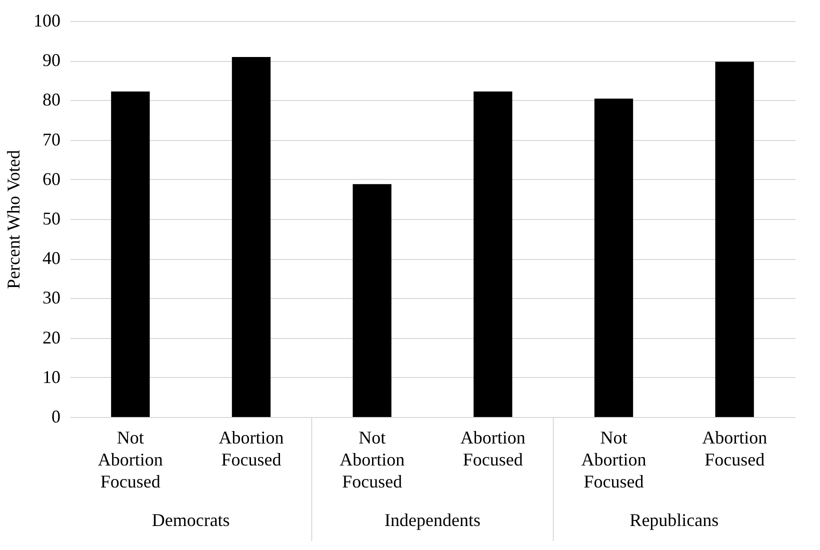 The height and width of the screenshot is (550, 820). Describe the element at coordinates (47, 20) in the screenshot. I see `y-tick-label: 100` at that location.